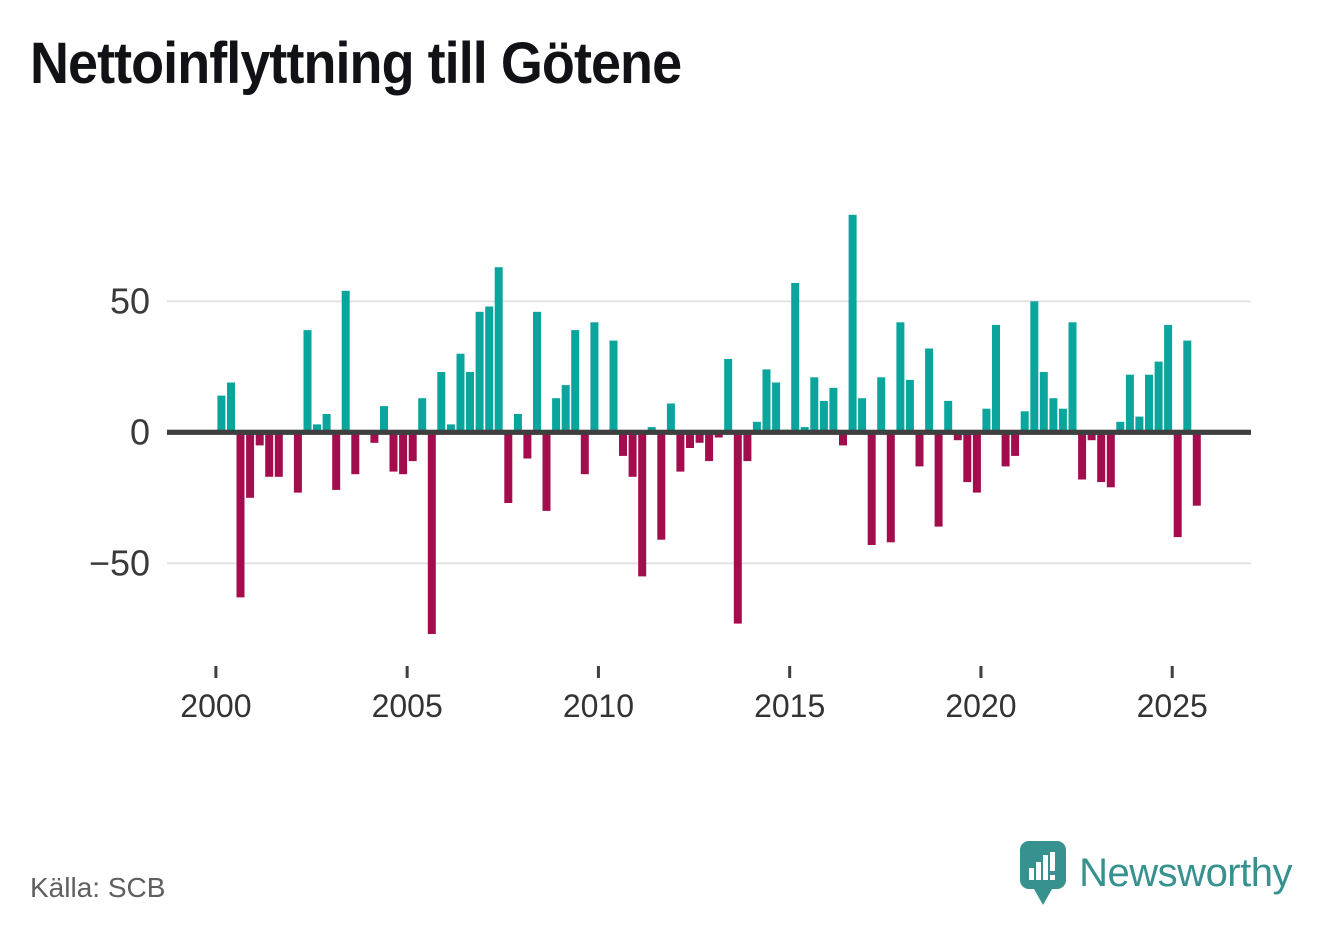 This screenshot has height=939, width=1322. What do you see at coordinates (527, 445) in the screenshot?
I see `bar-2008-Q1` at bounding box center [527, 445].